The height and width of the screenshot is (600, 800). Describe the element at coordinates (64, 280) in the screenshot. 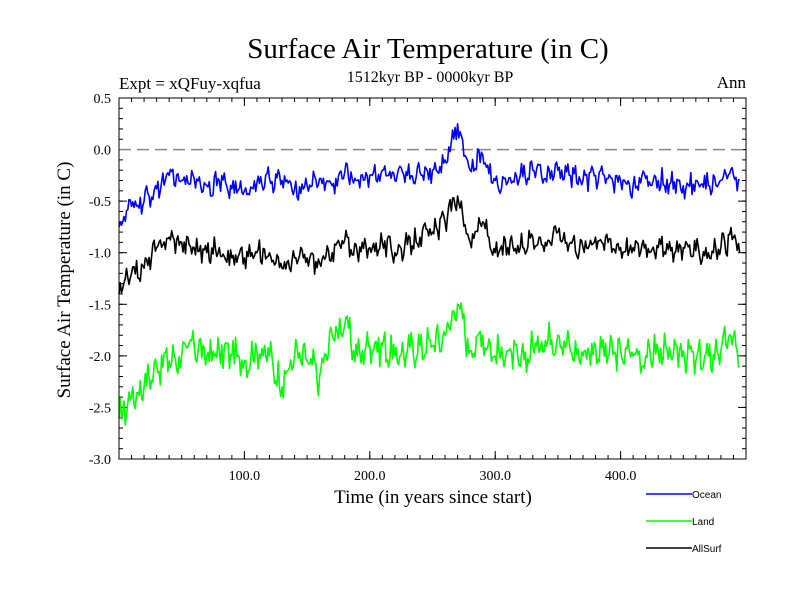

I see `y-axis-label: Surface Air Temperature (in C)` at that location.